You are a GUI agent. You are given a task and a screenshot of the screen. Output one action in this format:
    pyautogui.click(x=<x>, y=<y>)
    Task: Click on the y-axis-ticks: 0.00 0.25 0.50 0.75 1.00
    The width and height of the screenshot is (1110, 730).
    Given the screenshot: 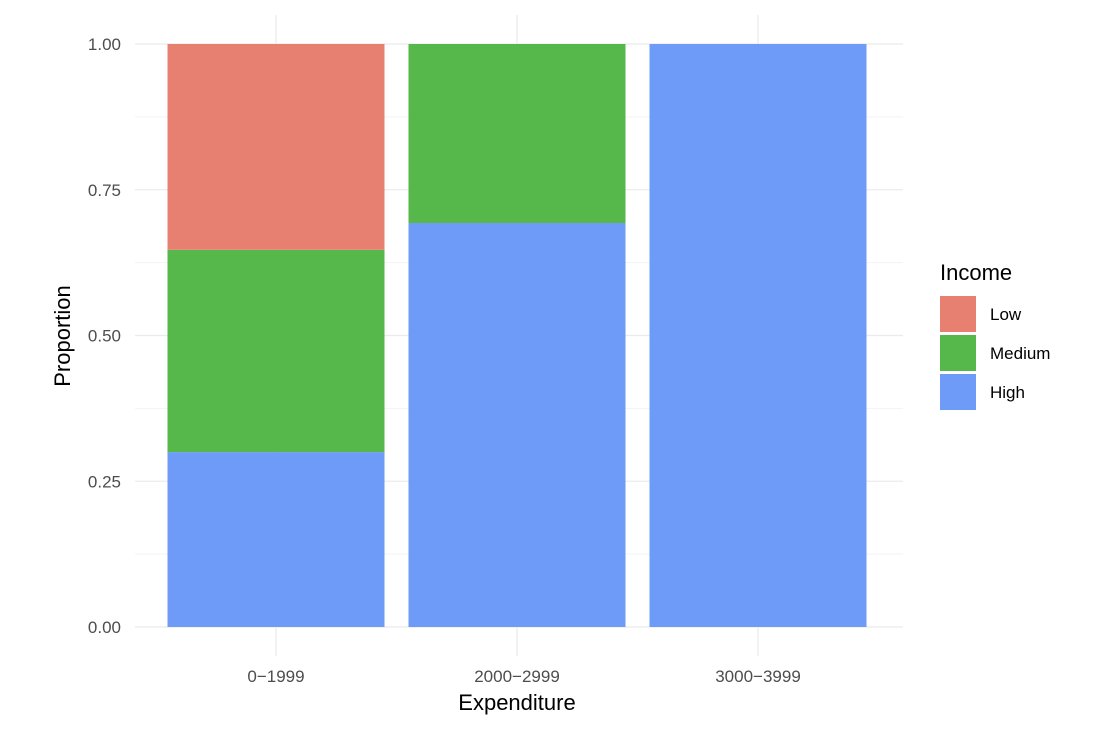 What is the action you would take?
    pyautogui.click(x=104, y=336)
    